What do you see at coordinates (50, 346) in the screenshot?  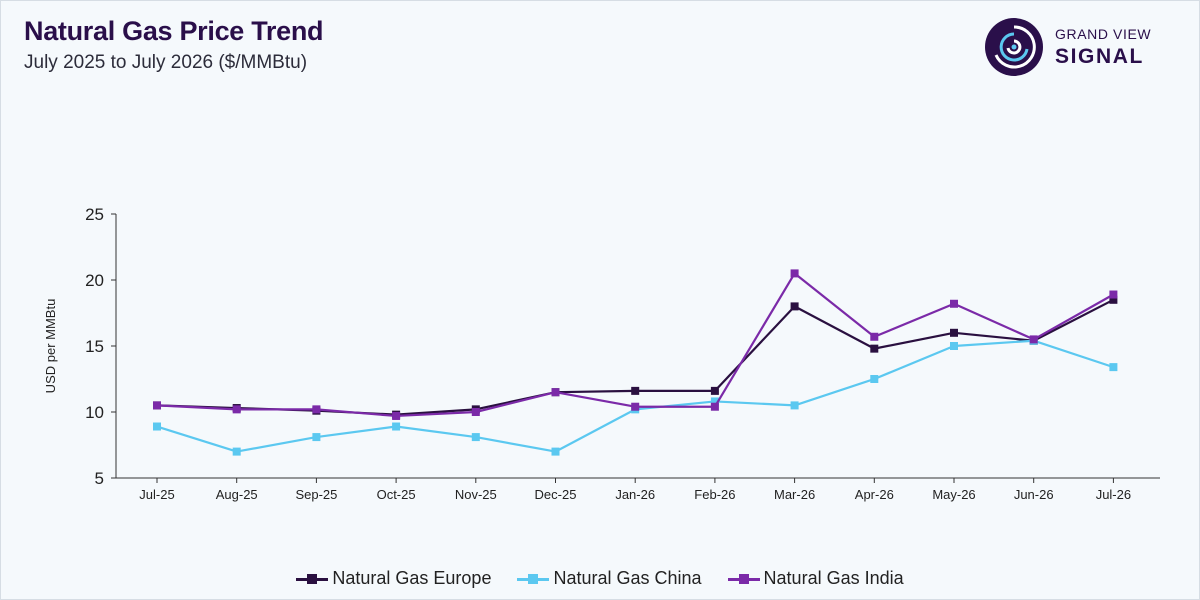 I see `y-axis-title: USD per MMBtu` at bounding box center [50, 346].